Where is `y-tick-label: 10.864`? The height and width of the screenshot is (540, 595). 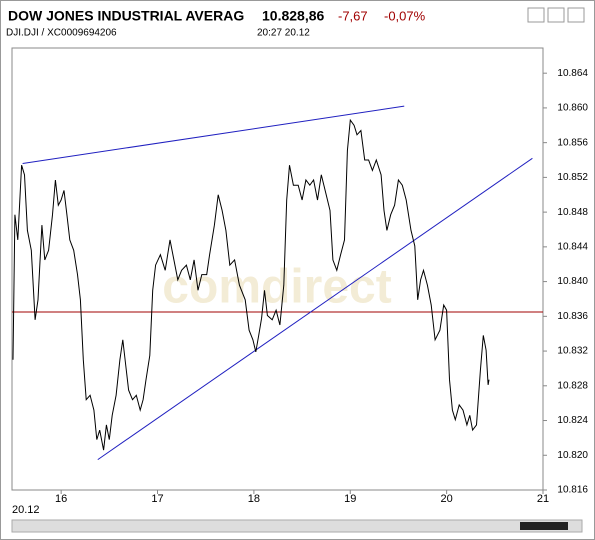 y-tick-label: 10.864 is located at coordinates (572, 73).